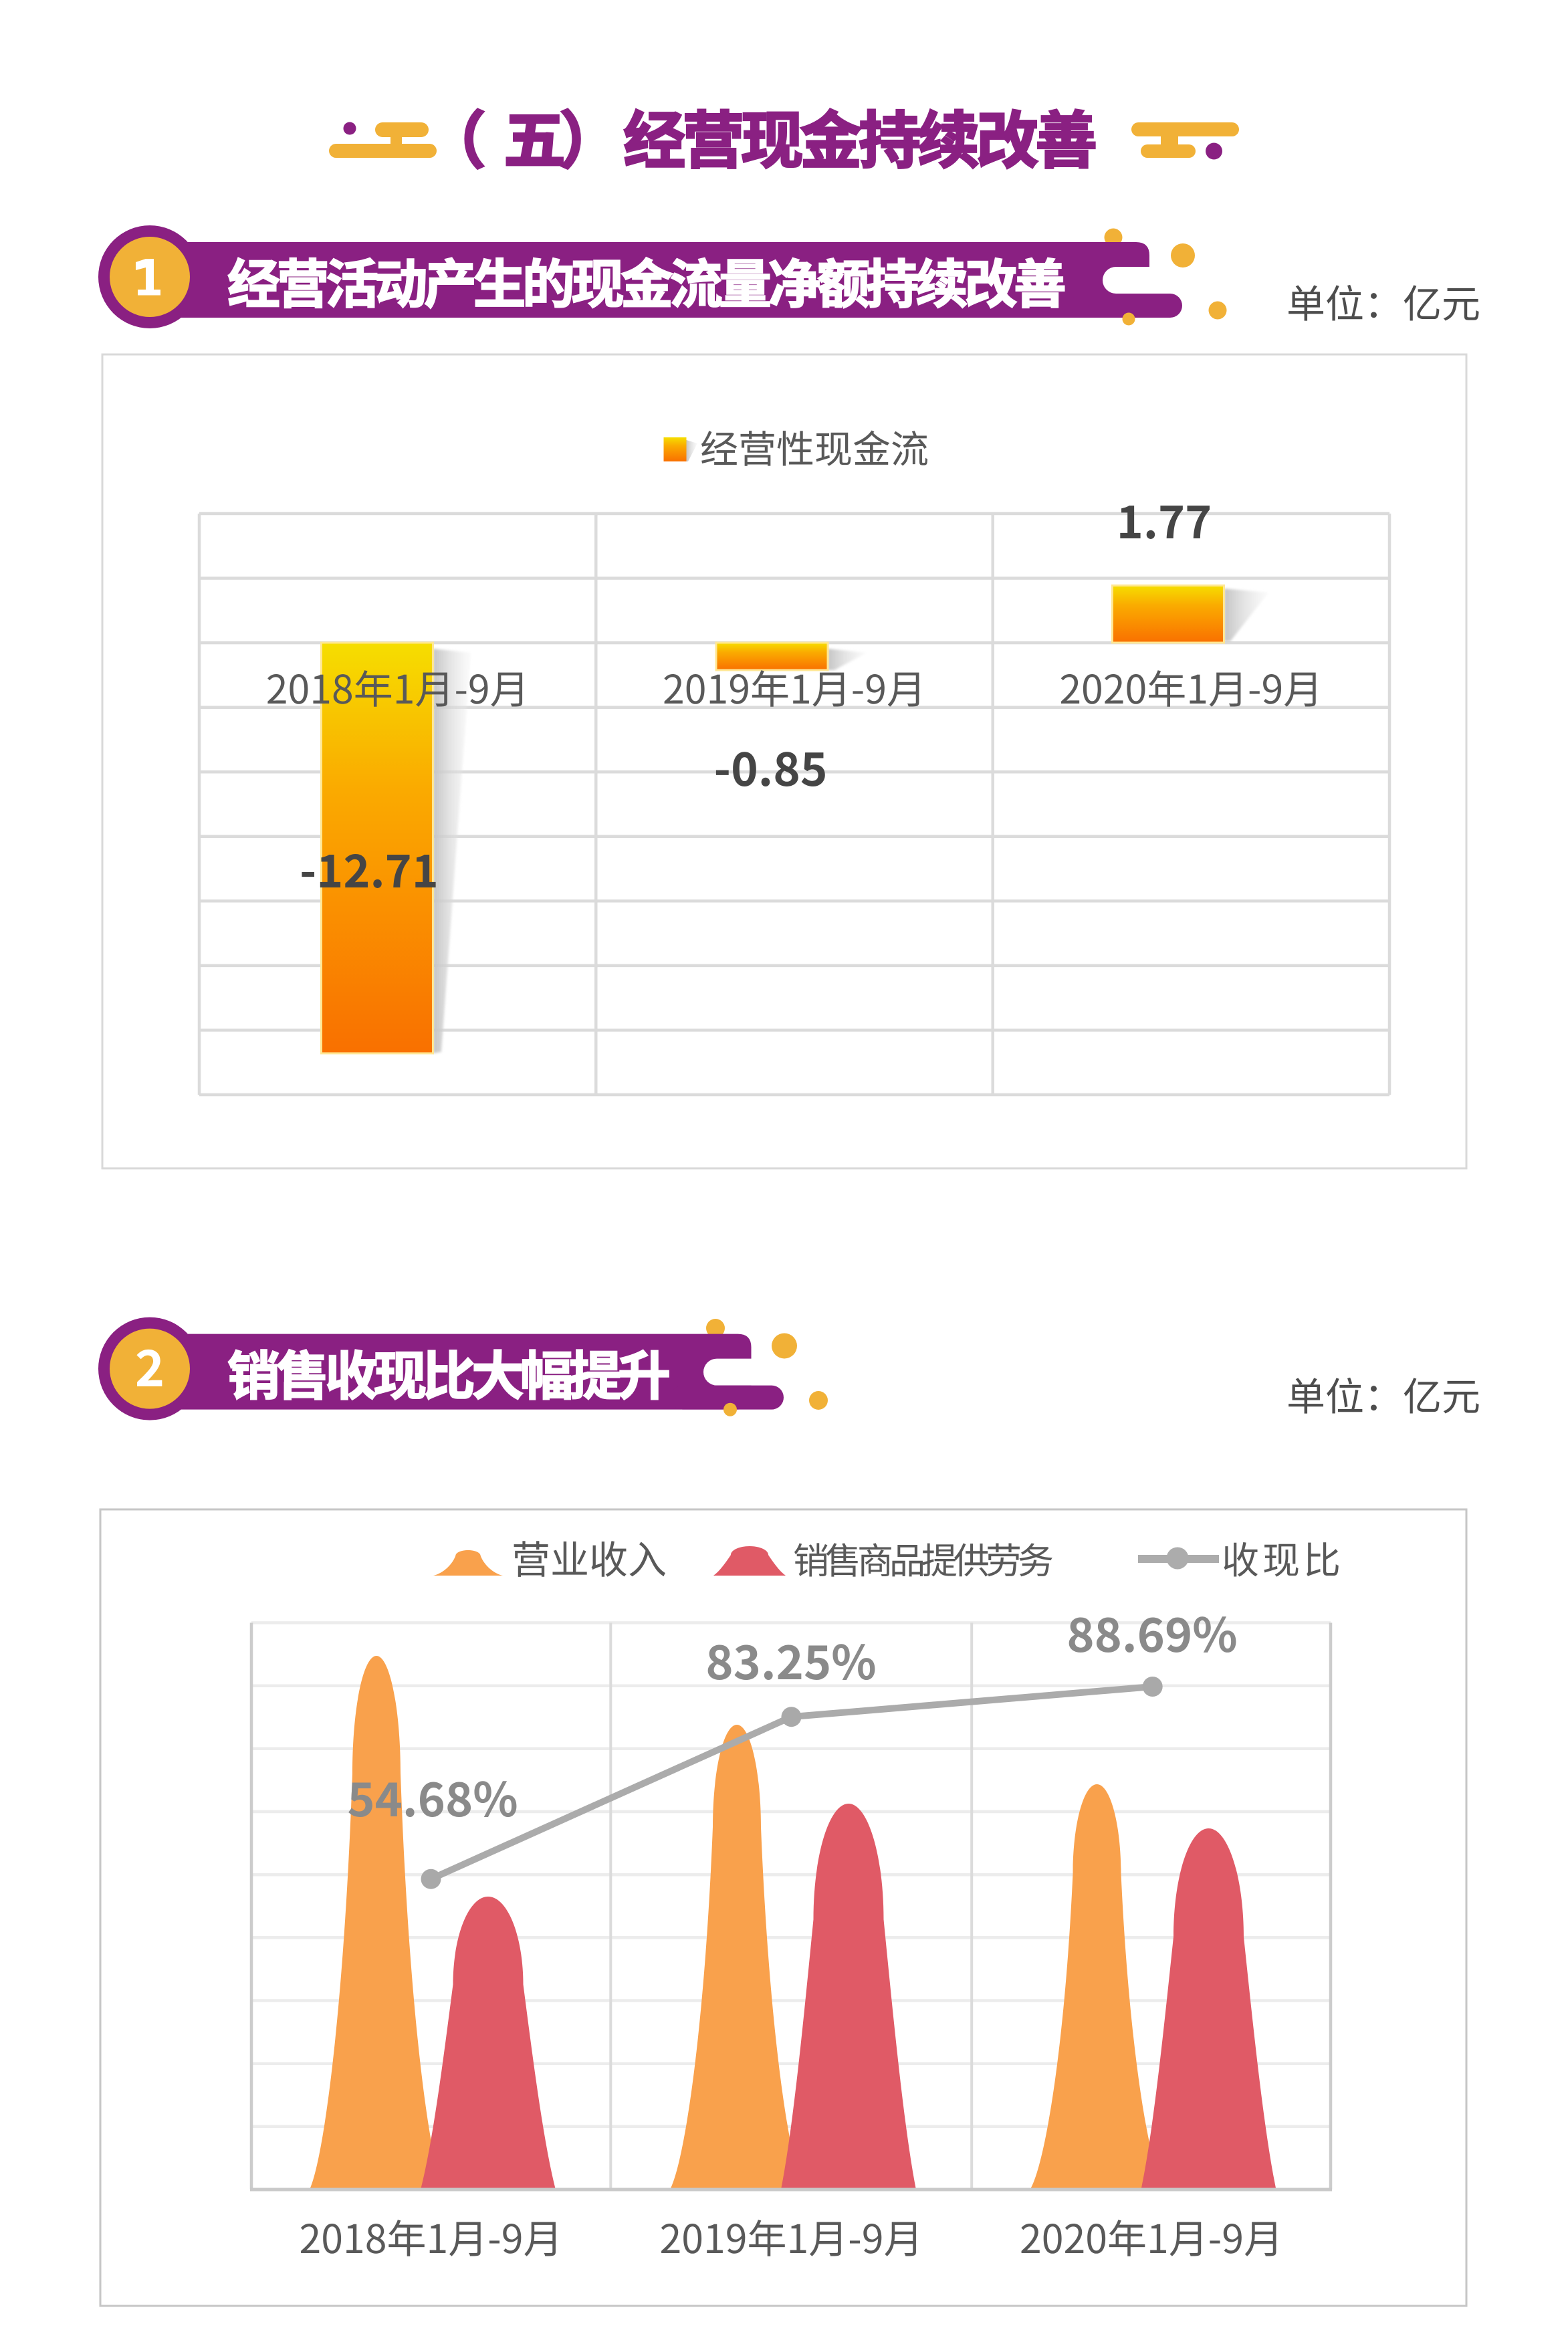 The height and width of the screenshot is (2342, 1568). Describe the element at coordinates (1164, 519) in the screenshot. I see `svg-text: 1.77` at that location.